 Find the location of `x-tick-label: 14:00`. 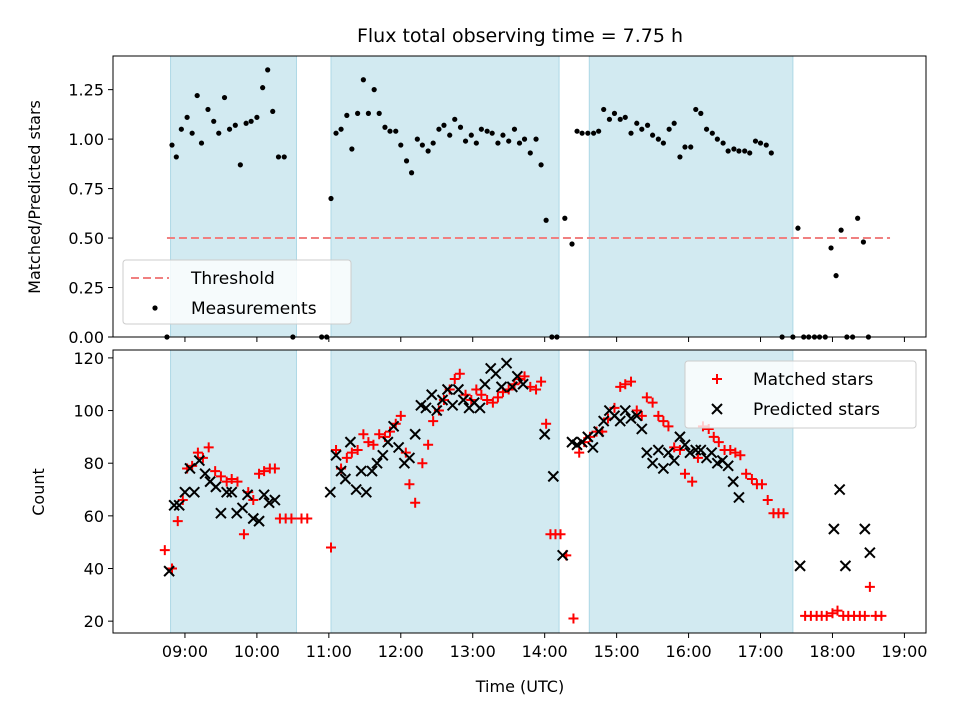

x-tick-label: 14:00 is located at coordinates (545, 651).